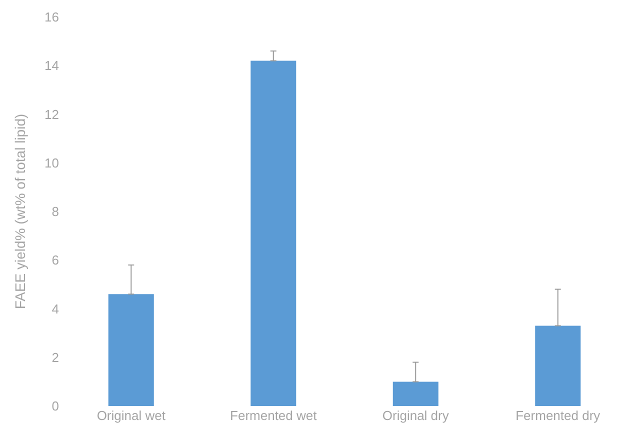 The height and width of the screenshot is (441, 639). Describe the element at coordinates (51, 66) in the screenshot. I see `y-tick-label: 14` at that location.